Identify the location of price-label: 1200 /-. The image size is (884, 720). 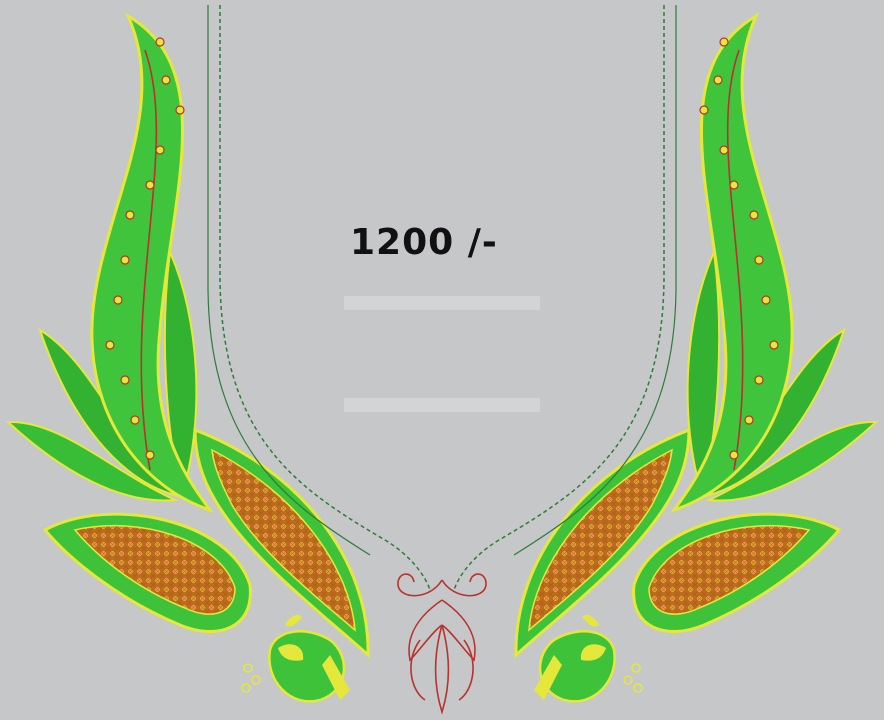
(424, 242).